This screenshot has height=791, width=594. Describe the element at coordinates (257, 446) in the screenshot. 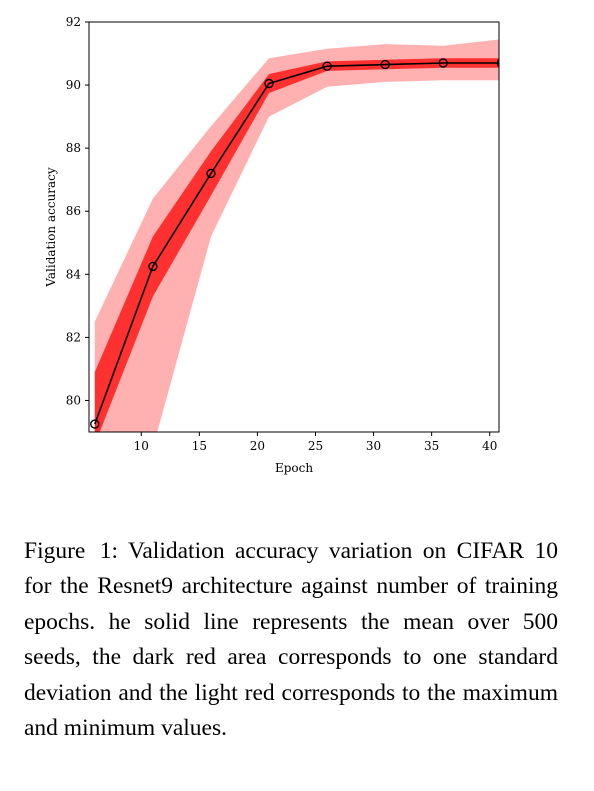

I see `x-tick-label: 20` at that location.